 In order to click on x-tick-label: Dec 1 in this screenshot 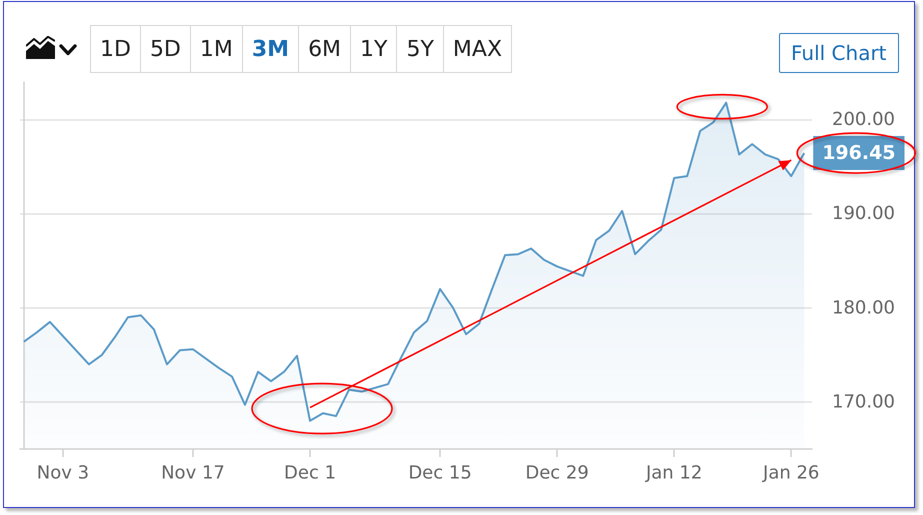, I will do `click(310, 473)`.